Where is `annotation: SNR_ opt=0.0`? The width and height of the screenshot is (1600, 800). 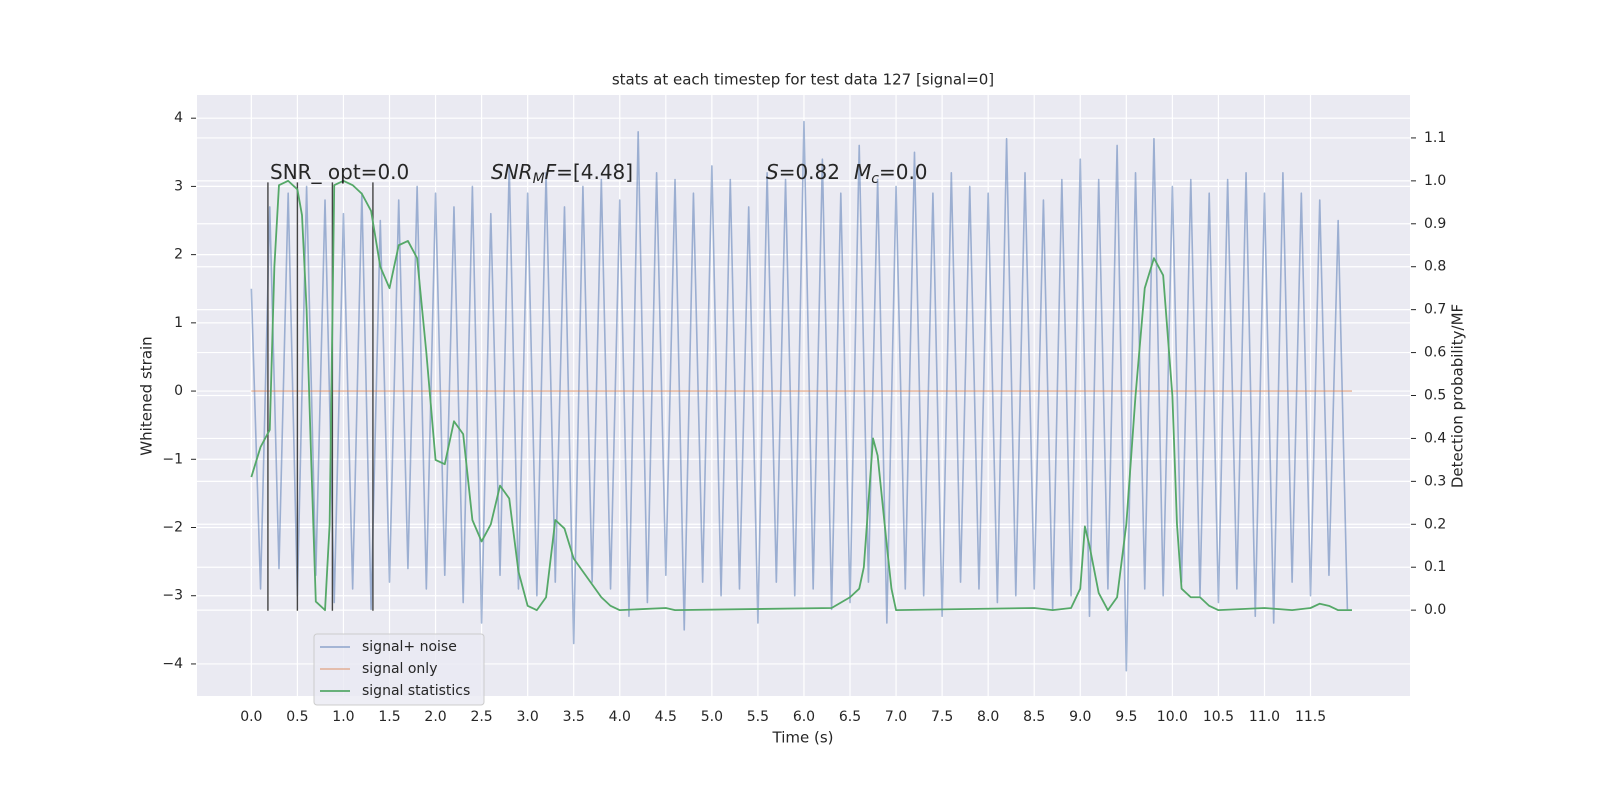 annotation: SNR_ opt=0.0 is located at coordinates (339, 172).